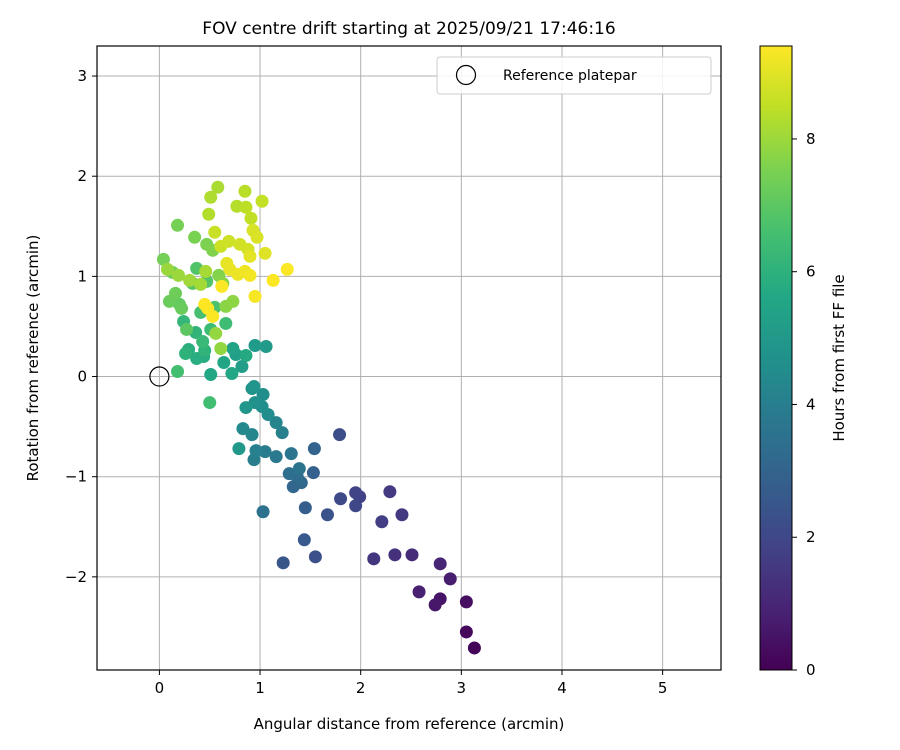 The height and width of the screenshot is (750, 900). I want to click on colorbar-tick-label: 8, so click(811, 139).